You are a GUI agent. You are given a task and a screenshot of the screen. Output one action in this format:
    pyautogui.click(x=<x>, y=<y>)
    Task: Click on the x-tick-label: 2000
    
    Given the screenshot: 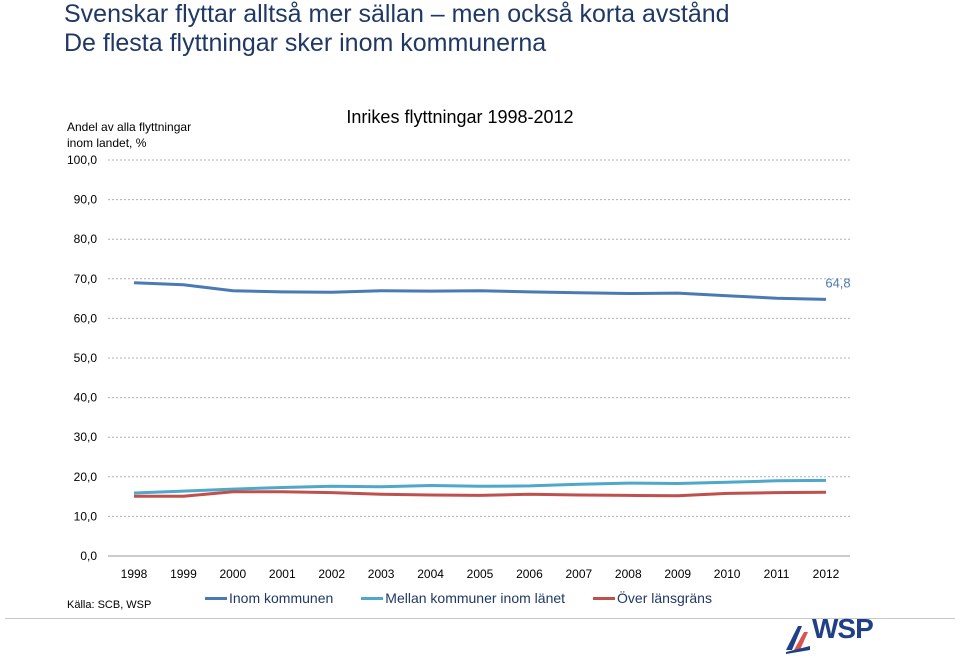 What is the action you would take?
    pyautogui.click(x=233, y=574)
    